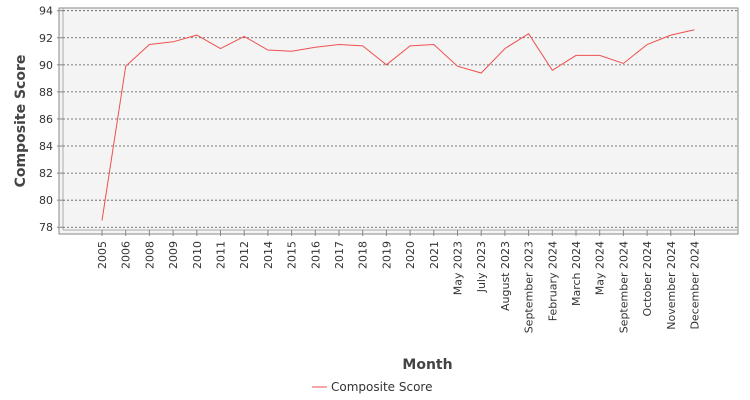  Describe the element at coordinates (292, 255) in the screenshot. I see `x-tick-label: 2015` at that location.